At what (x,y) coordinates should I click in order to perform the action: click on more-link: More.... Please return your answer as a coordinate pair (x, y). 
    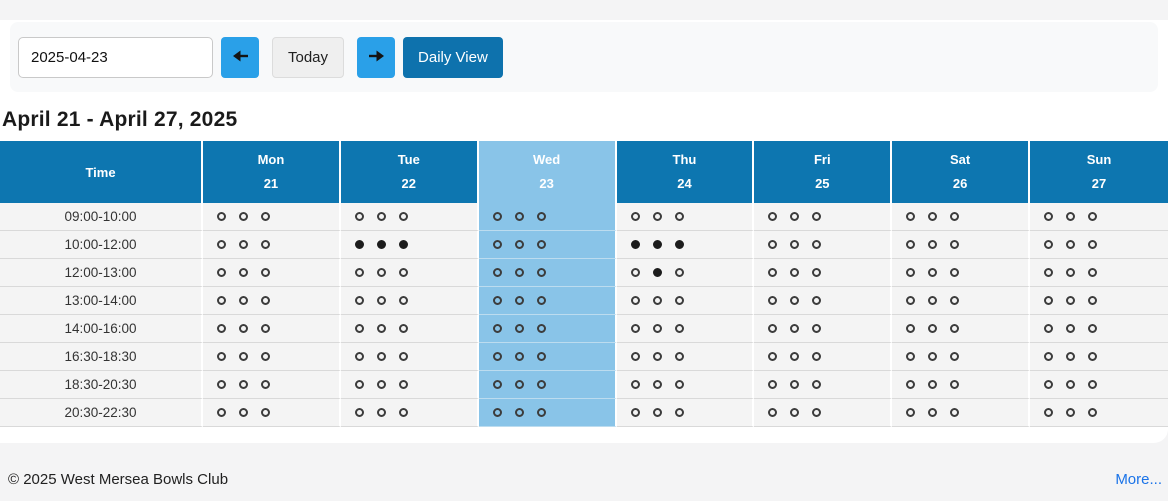
    Looking at the image, I should click on (1138, 479).